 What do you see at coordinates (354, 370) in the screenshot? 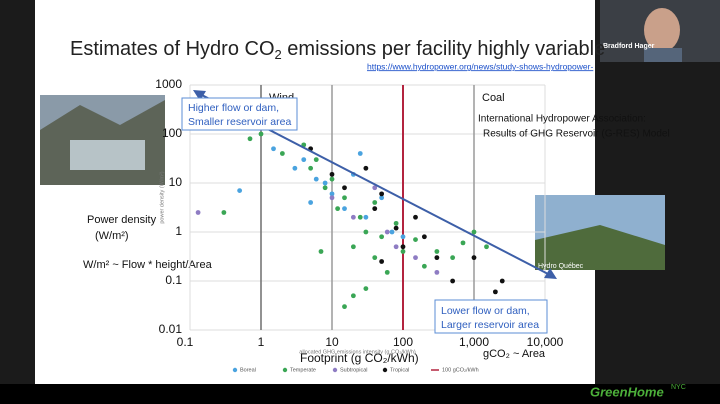
I see `legend-label: Subtropical` at bounding box center [354, 370].